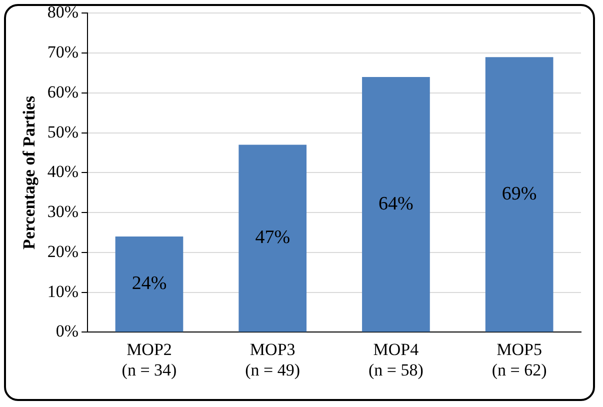 The image size is (603, 407). What do you see at coordinates (63, 92) in the screenshot?
I see `y-tick-label: 60%` at bounding box center [63, 92].